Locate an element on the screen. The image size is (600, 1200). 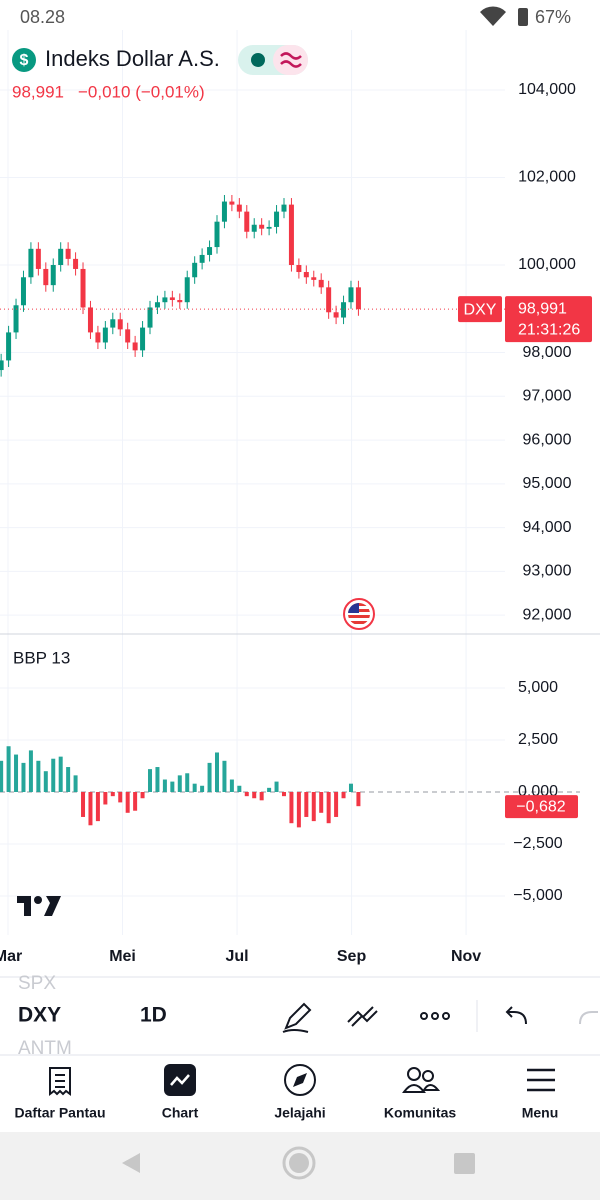
y-tick-label: 95,000 is located at coordinates (547, 483).